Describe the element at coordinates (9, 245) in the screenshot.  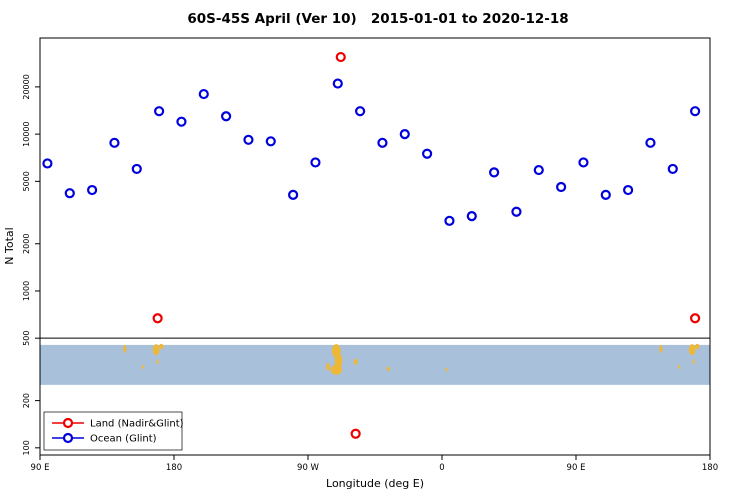
I see `y-axis-label: N Total` at that location.